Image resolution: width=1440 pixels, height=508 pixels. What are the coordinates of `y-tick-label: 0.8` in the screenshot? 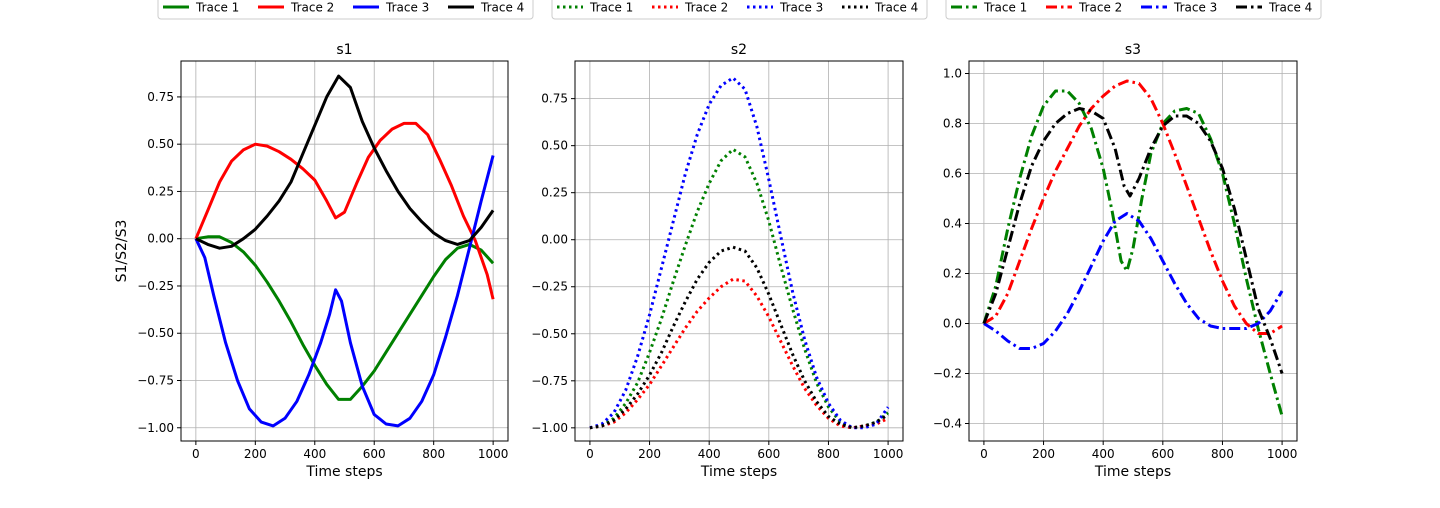 It's located at (952, 124).